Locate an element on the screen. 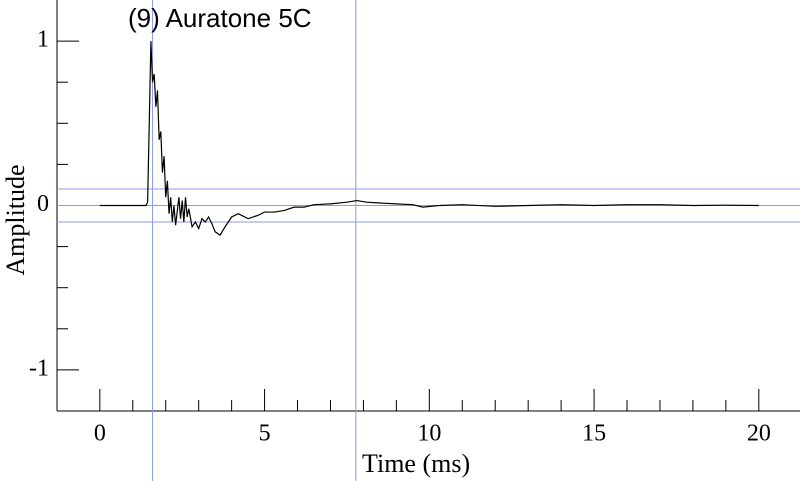 The height and width of the screenshot is (481, 800). y-tick-label: 1 is located at coordinates (43, 40).